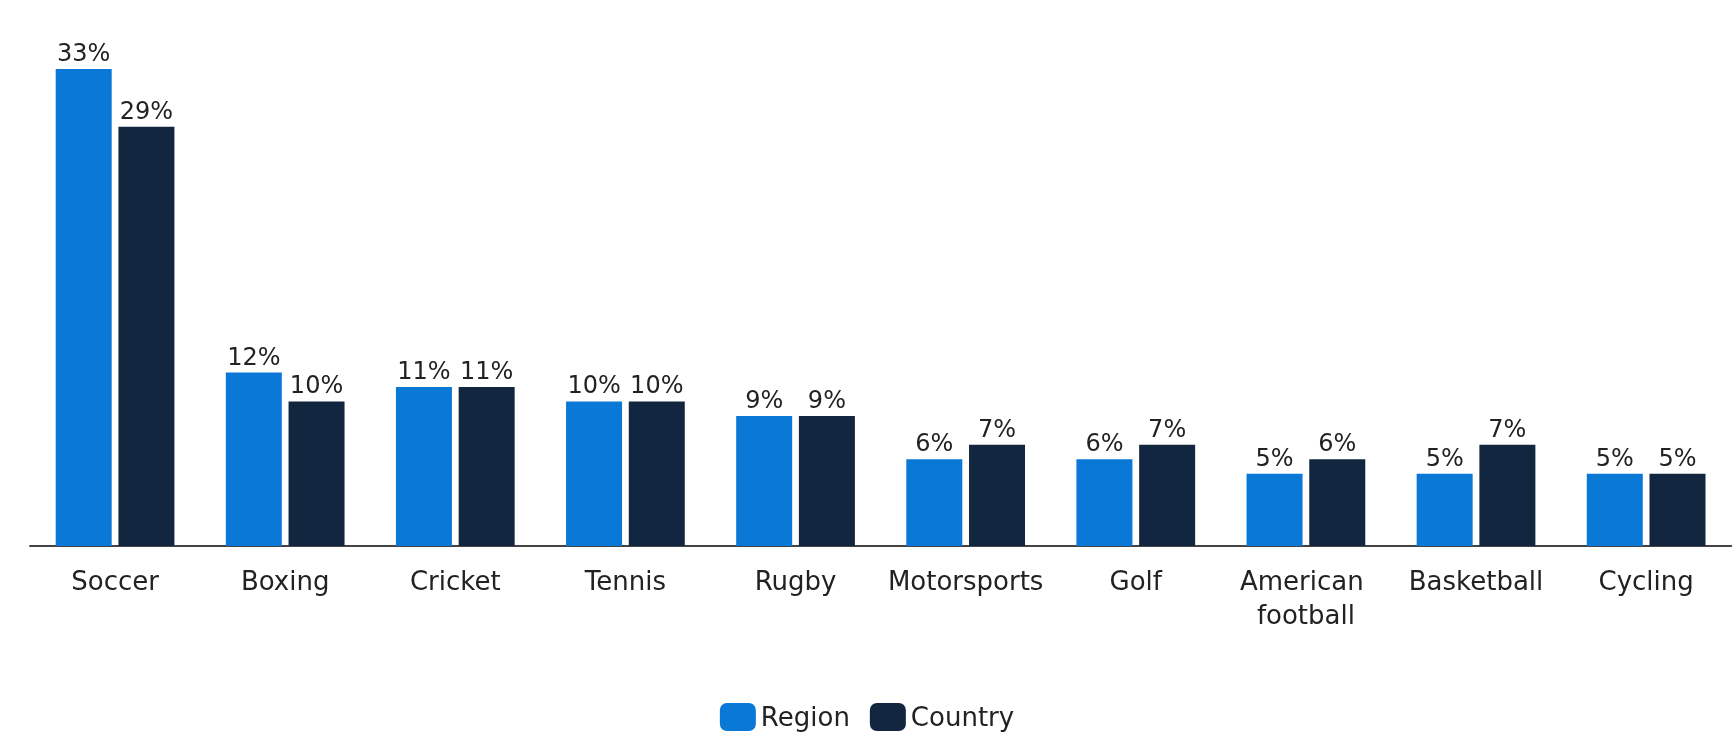  What do you see at coordinates (285, 581) in the screenshot?
I see `x-tick-label: Boxing` at bounding box center [285, 581].